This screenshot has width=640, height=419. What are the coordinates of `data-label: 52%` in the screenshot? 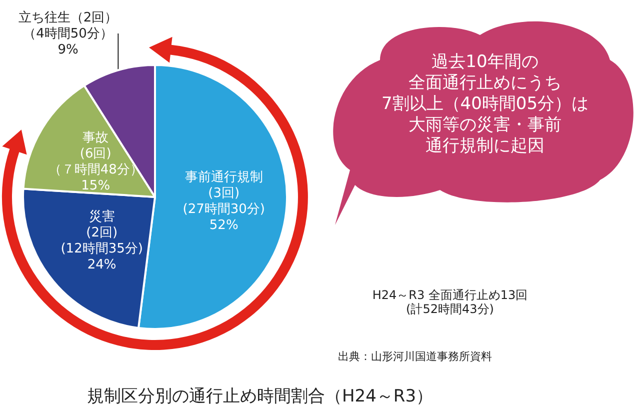 It's located at (223, 225).